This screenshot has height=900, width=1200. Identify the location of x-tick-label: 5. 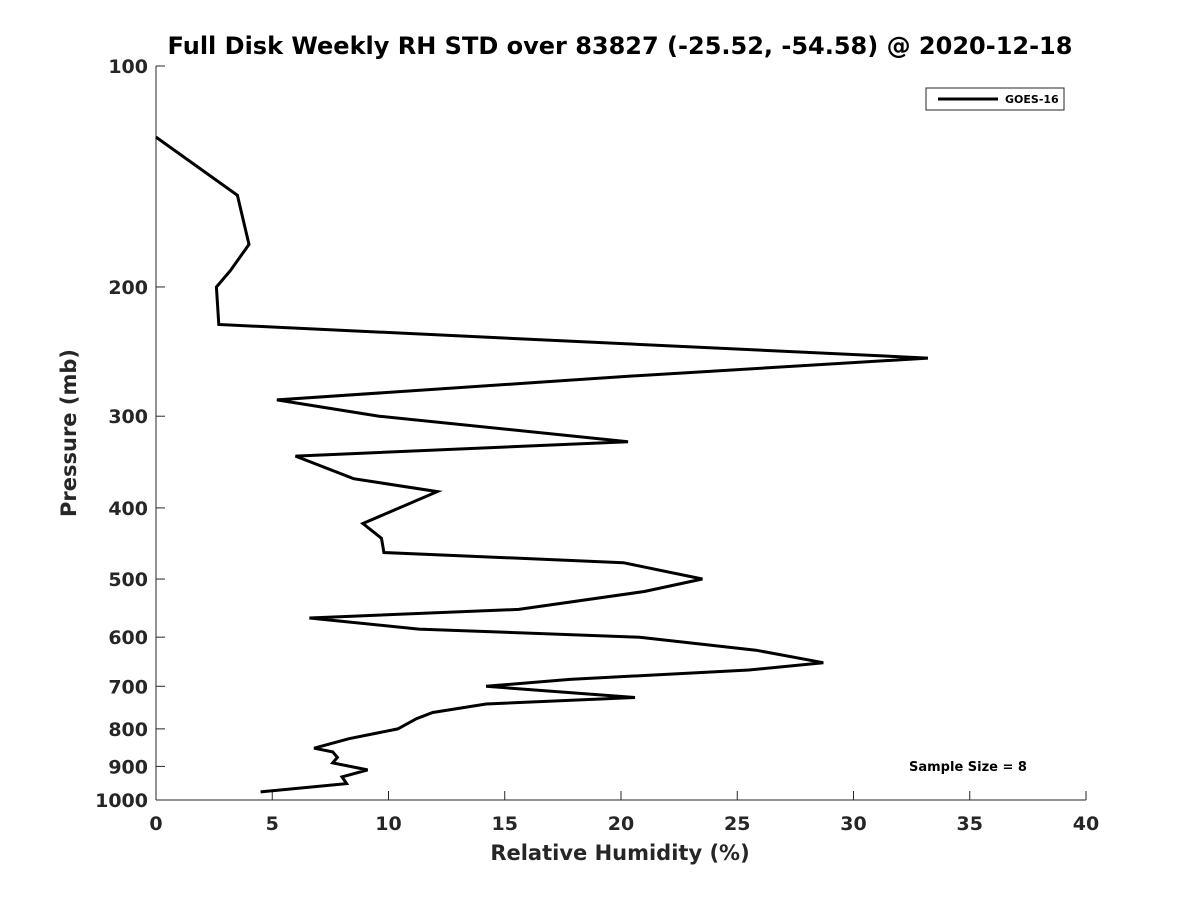
(272, 824).